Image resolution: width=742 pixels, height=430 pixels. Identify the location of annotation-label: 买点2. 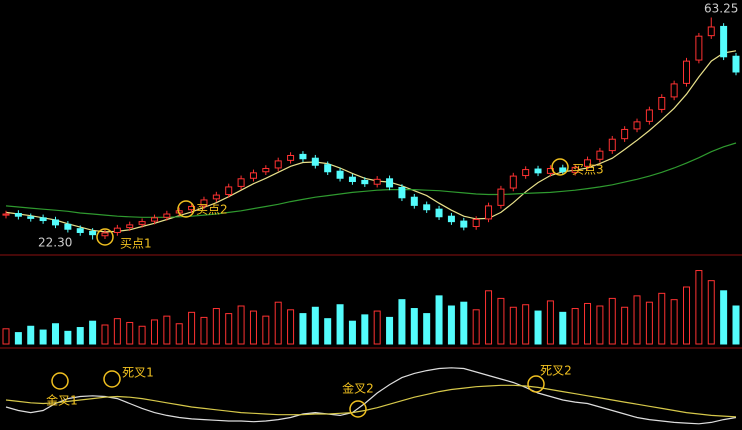
(212, 210).